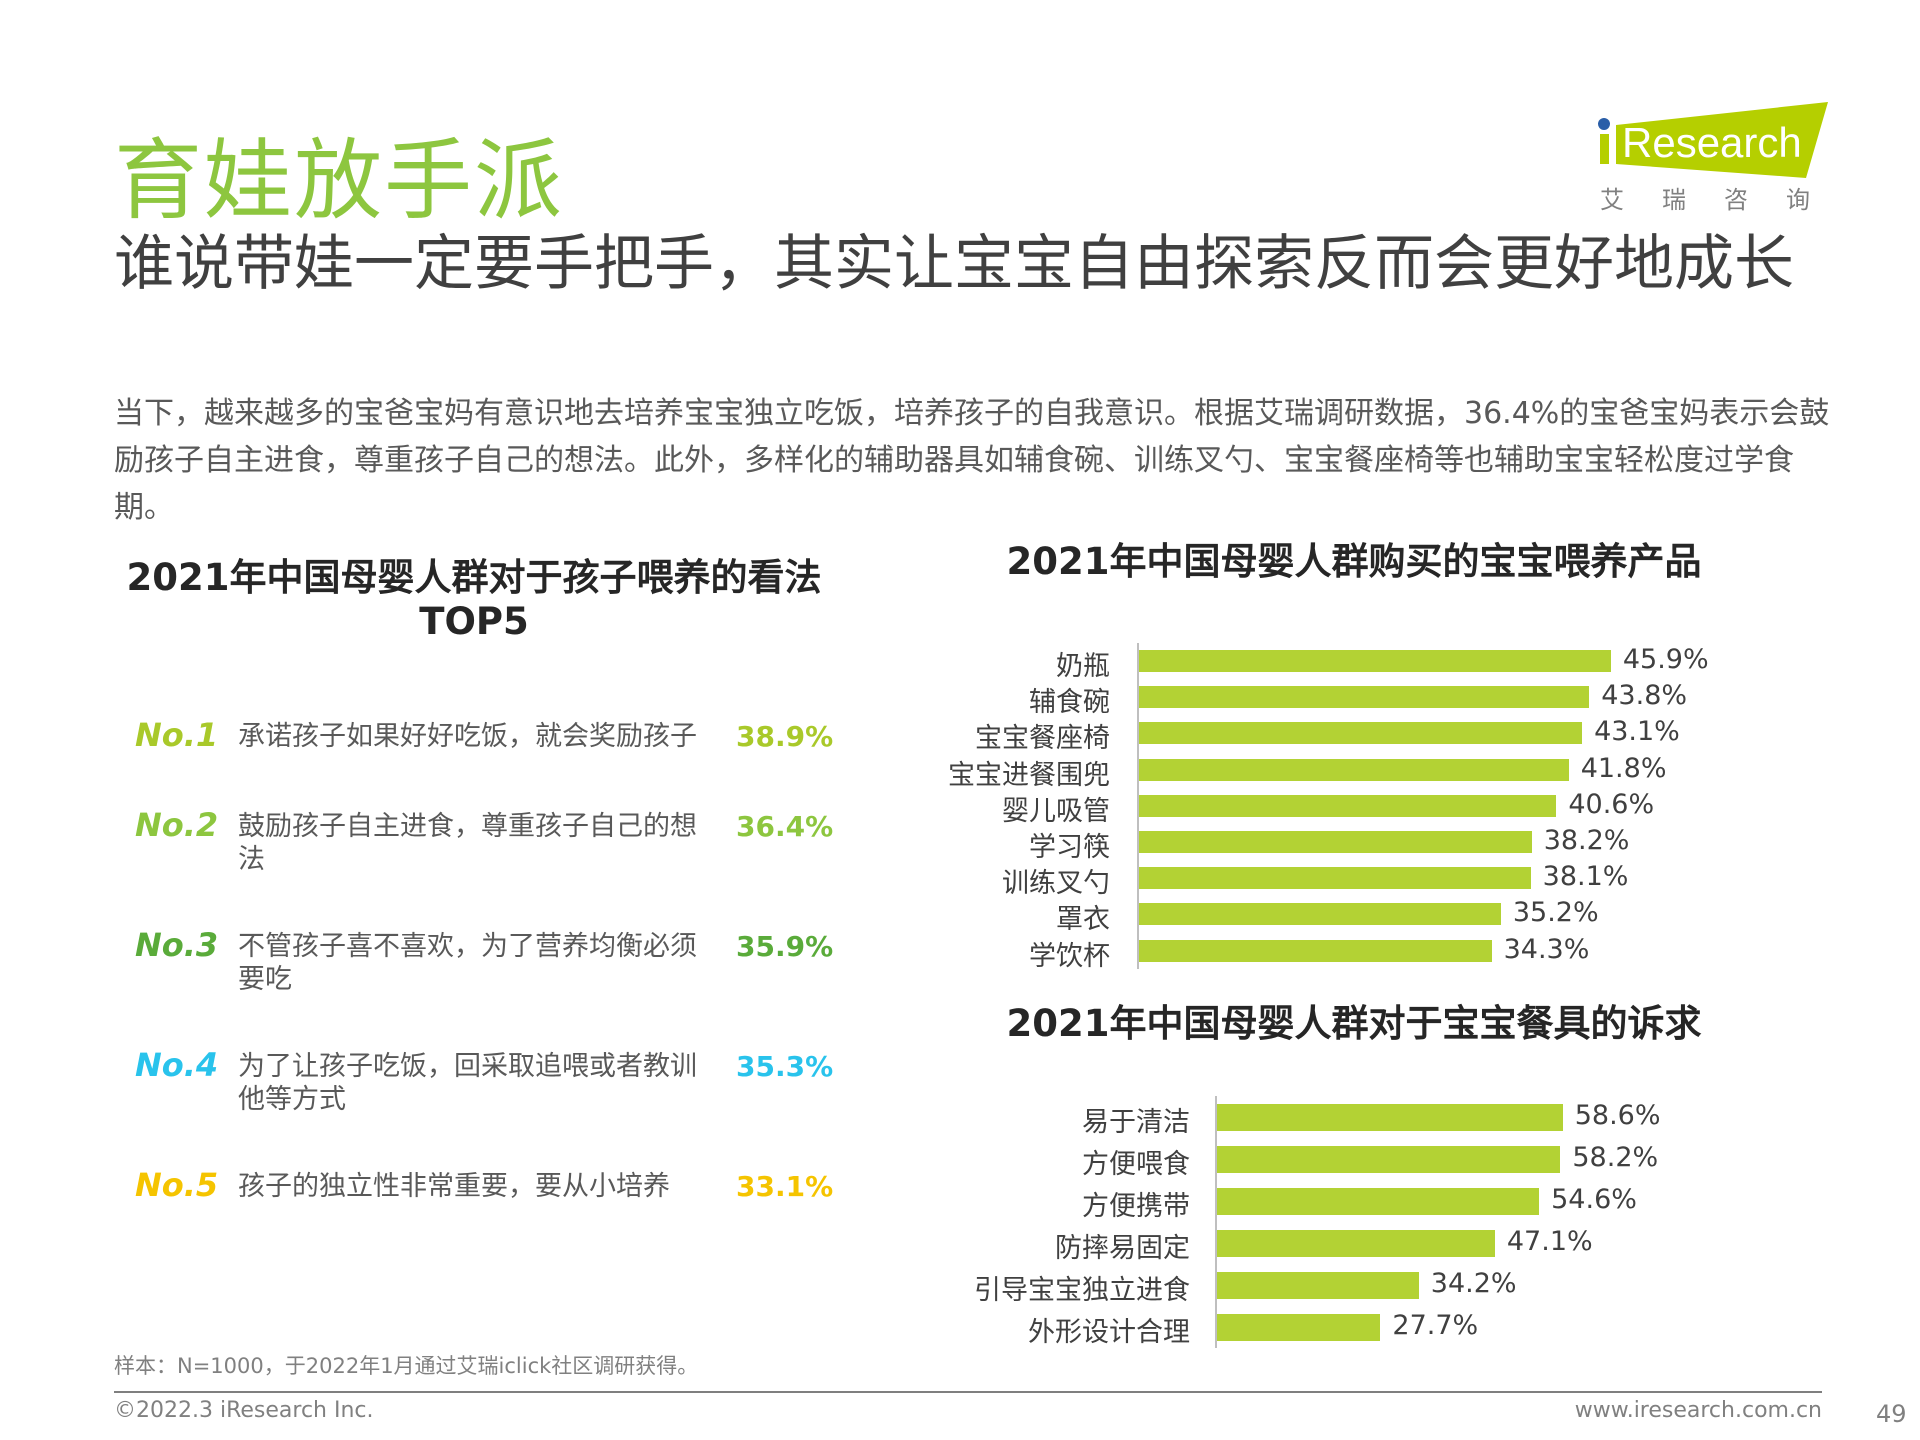  Describe the element at coordinates (1611, 804) in the screenshot. I see `value-label: 40.6%` at that location.